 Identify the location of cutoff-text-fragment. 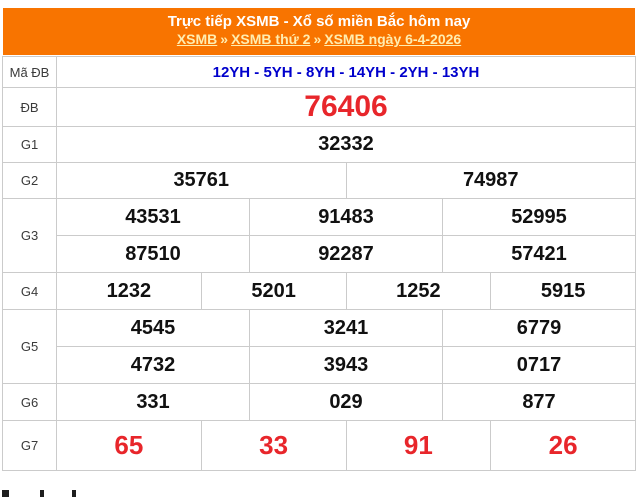
(102, 495).